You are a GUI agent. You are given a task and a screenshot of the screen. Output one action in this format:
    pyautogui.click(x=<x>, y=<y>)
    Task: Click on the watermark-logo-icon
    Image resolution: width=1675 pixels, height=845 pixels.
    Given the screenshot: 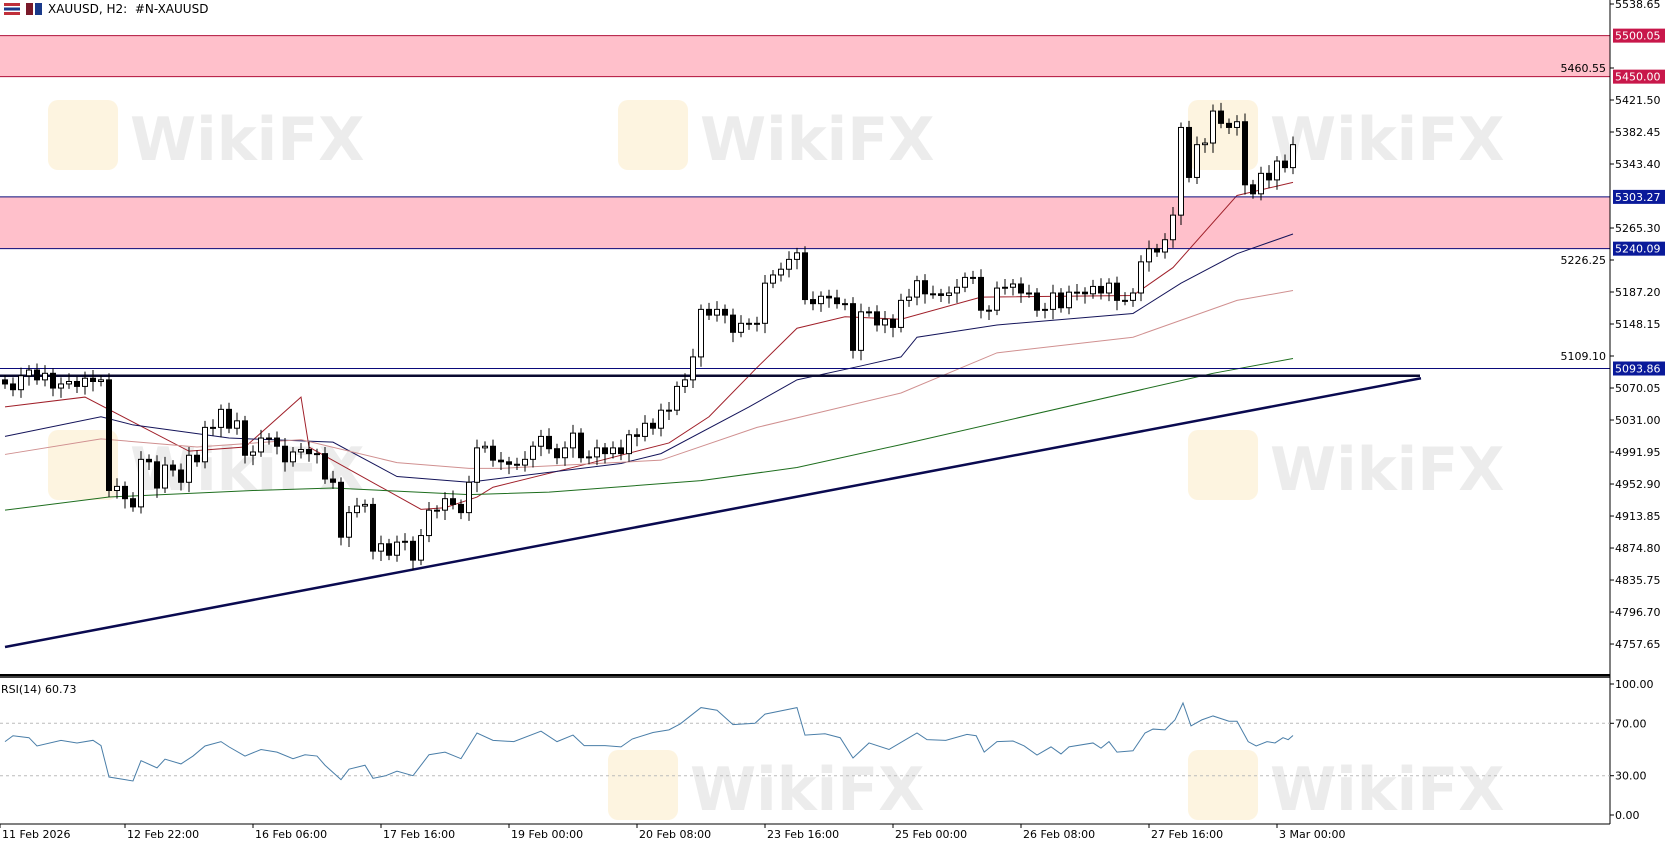 What is the action you would take?
    pyautogui.click(x=1223, y=465)
    